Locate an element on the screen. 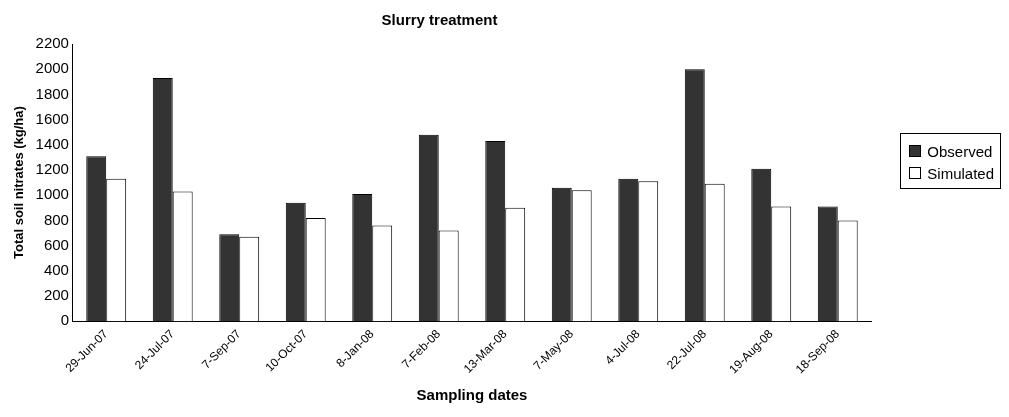 The height and width of the screenshot is (417, 1009). y-tick-label: 200 is located at coordinates (56, 295).